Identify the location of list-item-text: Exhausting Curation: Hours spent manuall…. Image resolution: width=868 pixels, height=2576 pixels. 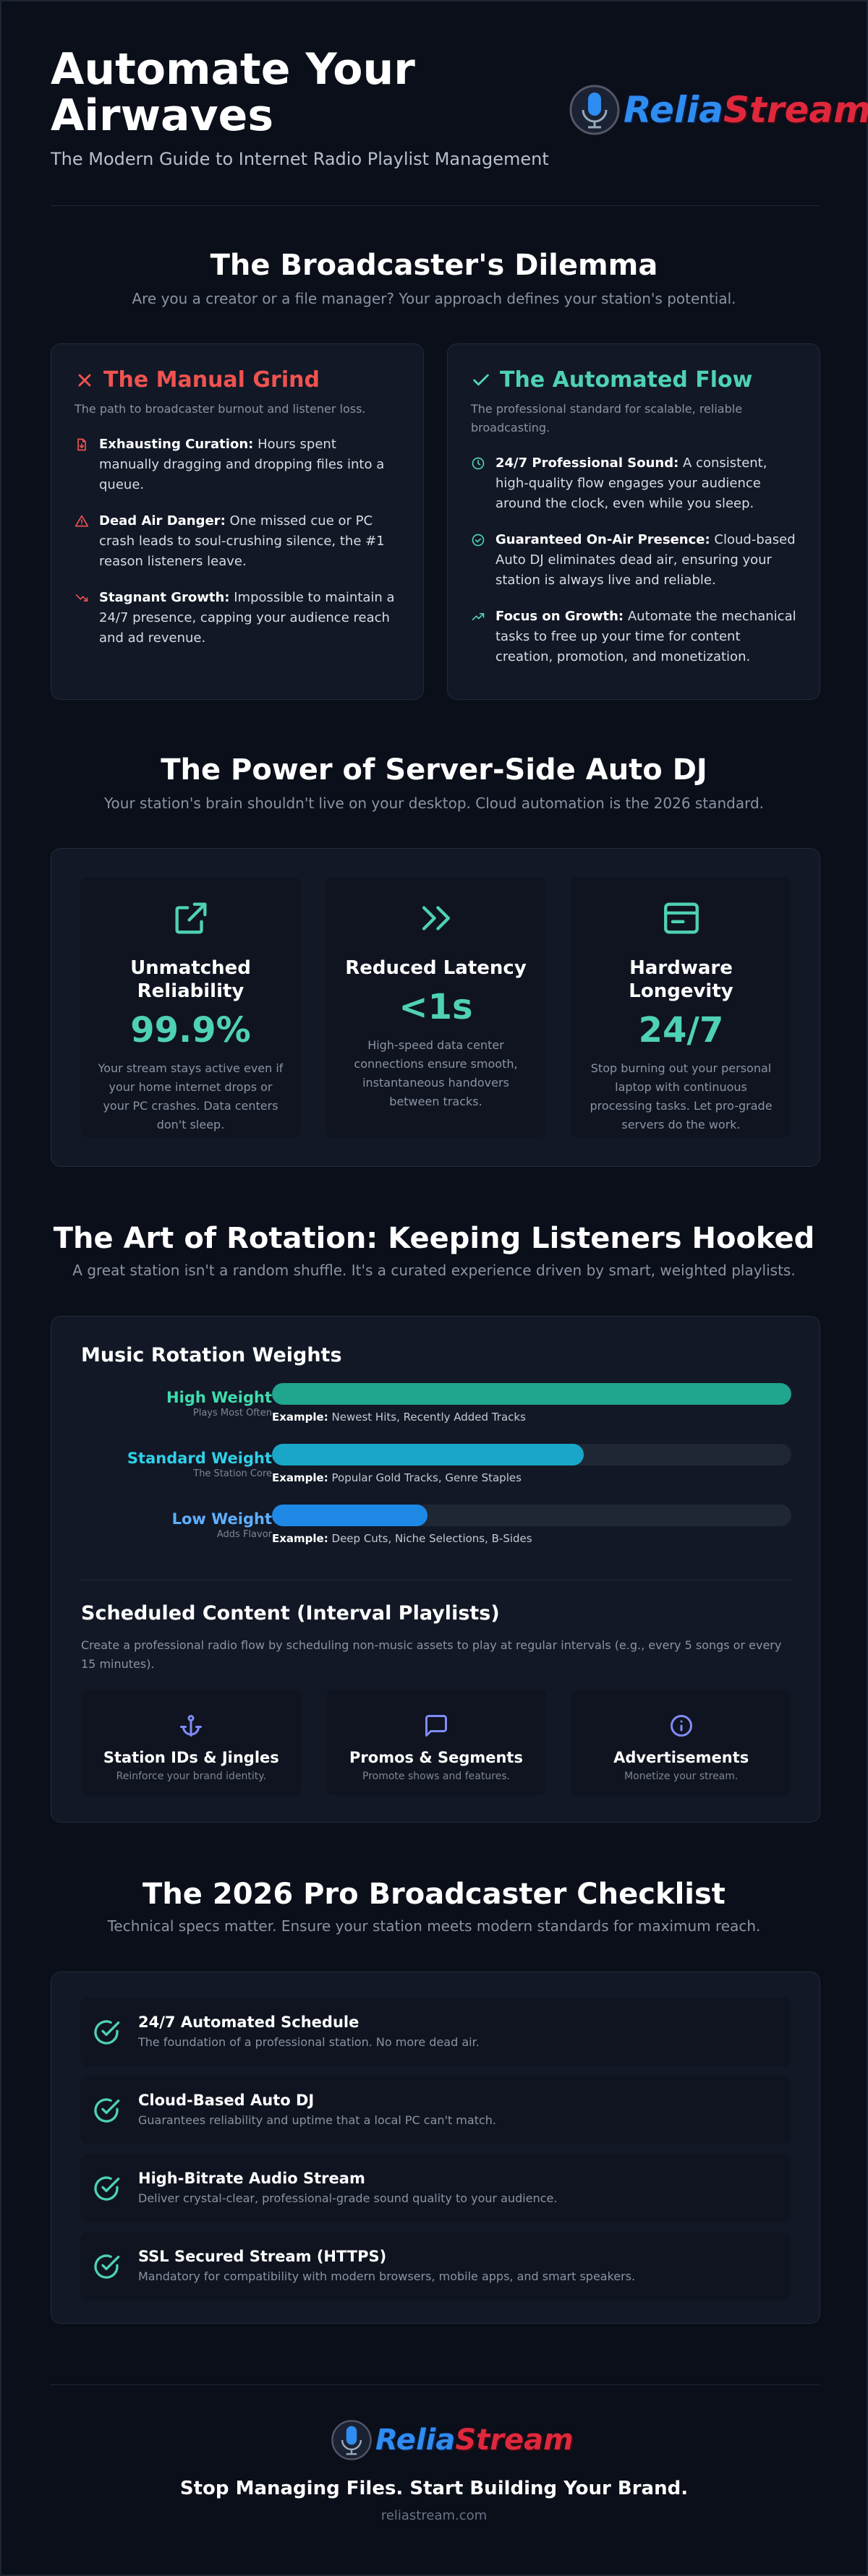
(250, 465).